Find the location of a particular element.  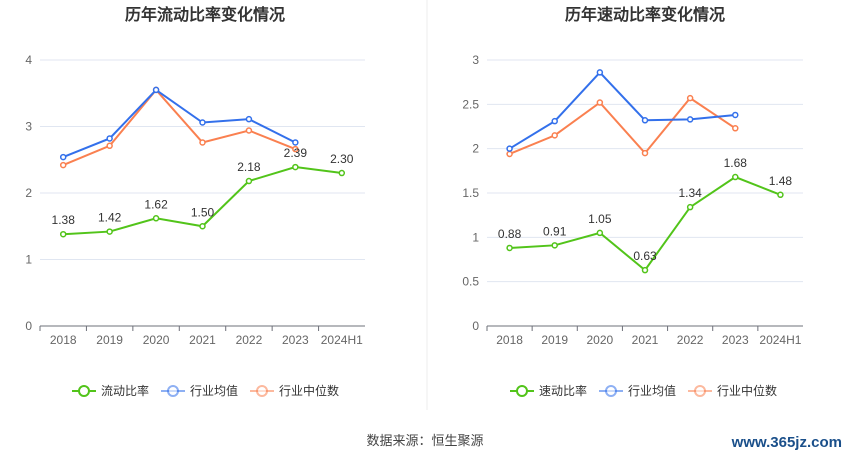

y-tick-label: 0.5 is located at coordinates (470, 282).